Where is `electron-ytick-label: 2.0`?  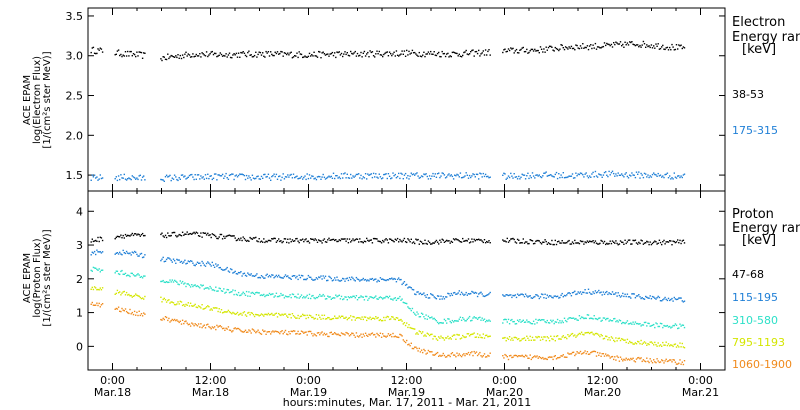 electron-ytick-label: 2.0 is located at coordinates (75, 135).